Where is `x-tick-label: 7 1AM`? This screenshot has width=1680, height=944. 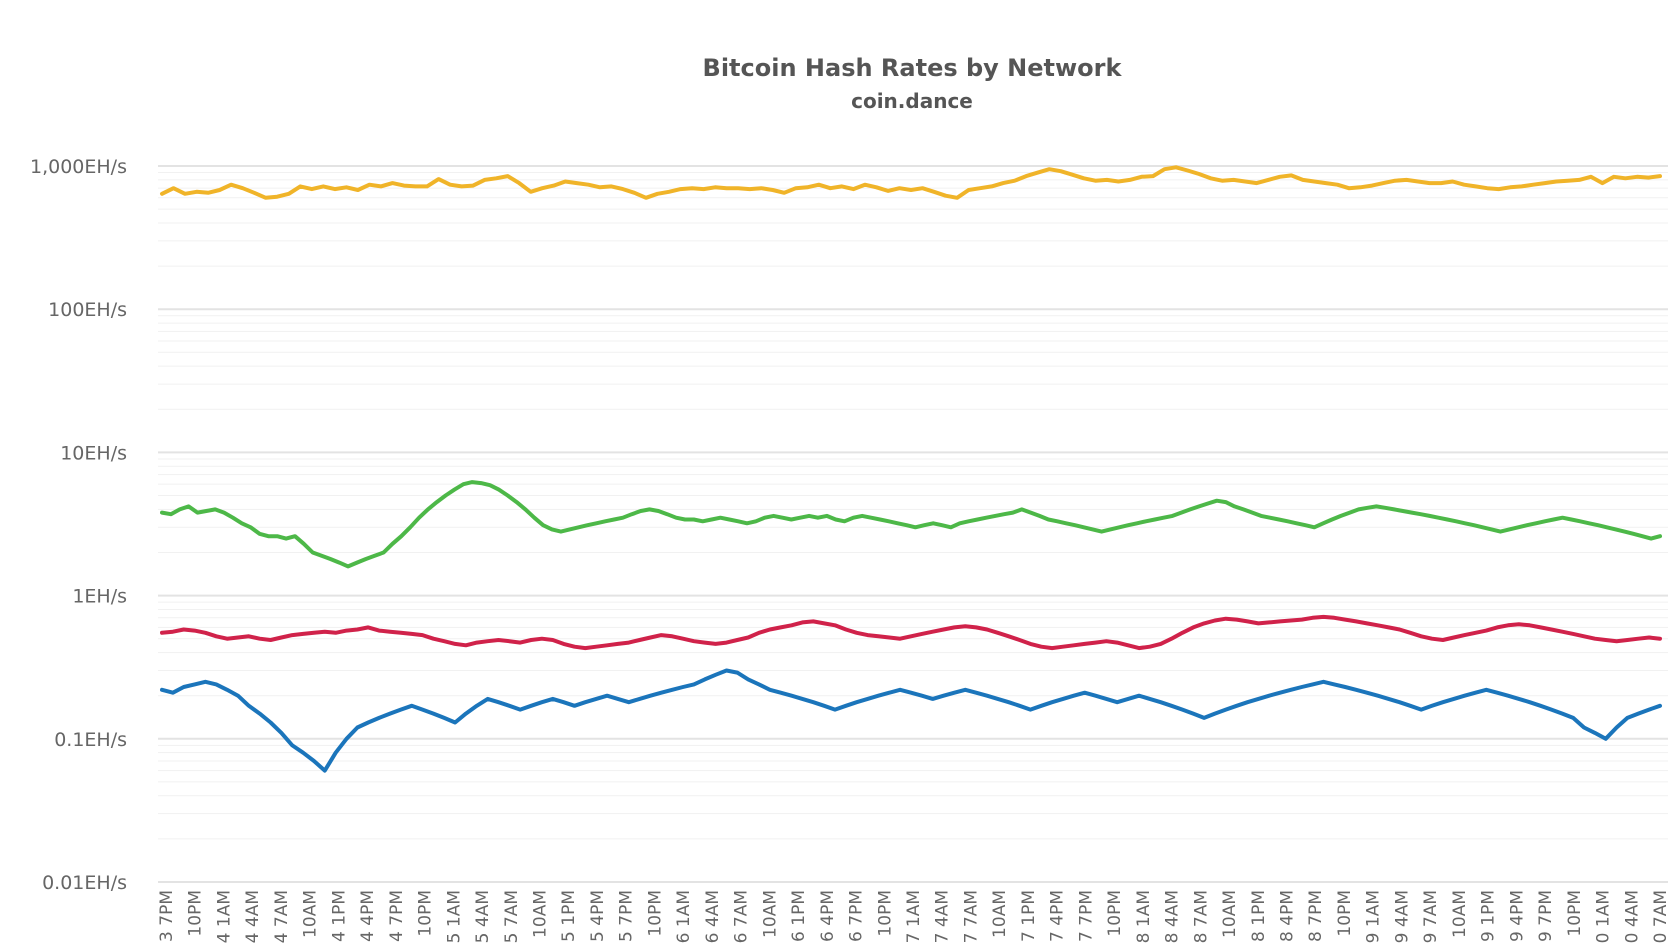 x-tick-label: 7 1AM is located at coordinates (914, 916).